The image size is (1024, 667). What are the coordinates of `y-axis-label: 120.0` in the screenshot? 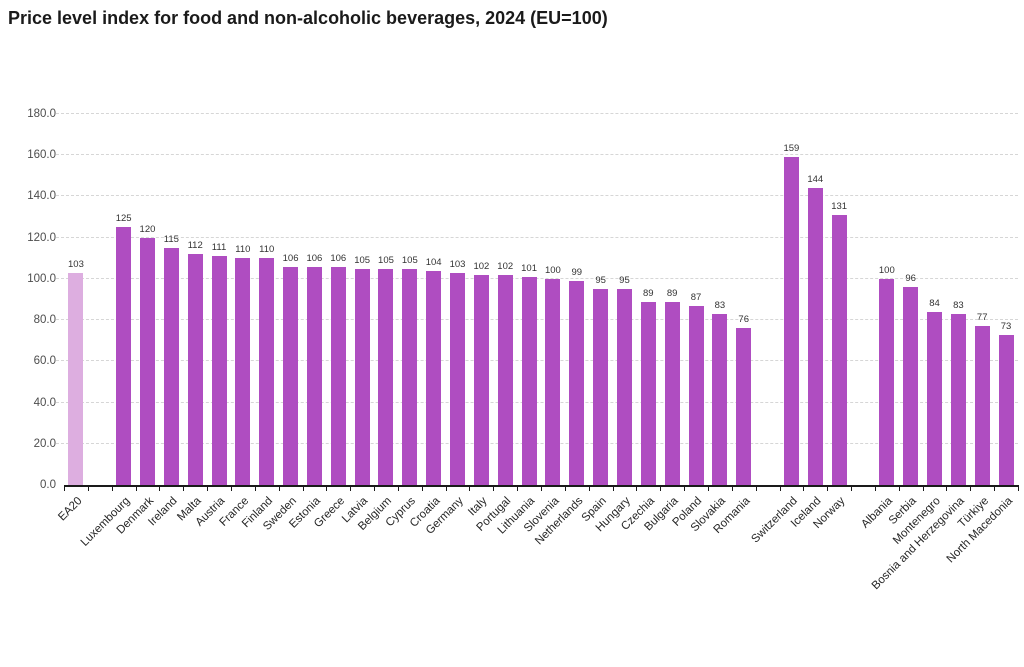 It's located at (41, 237).